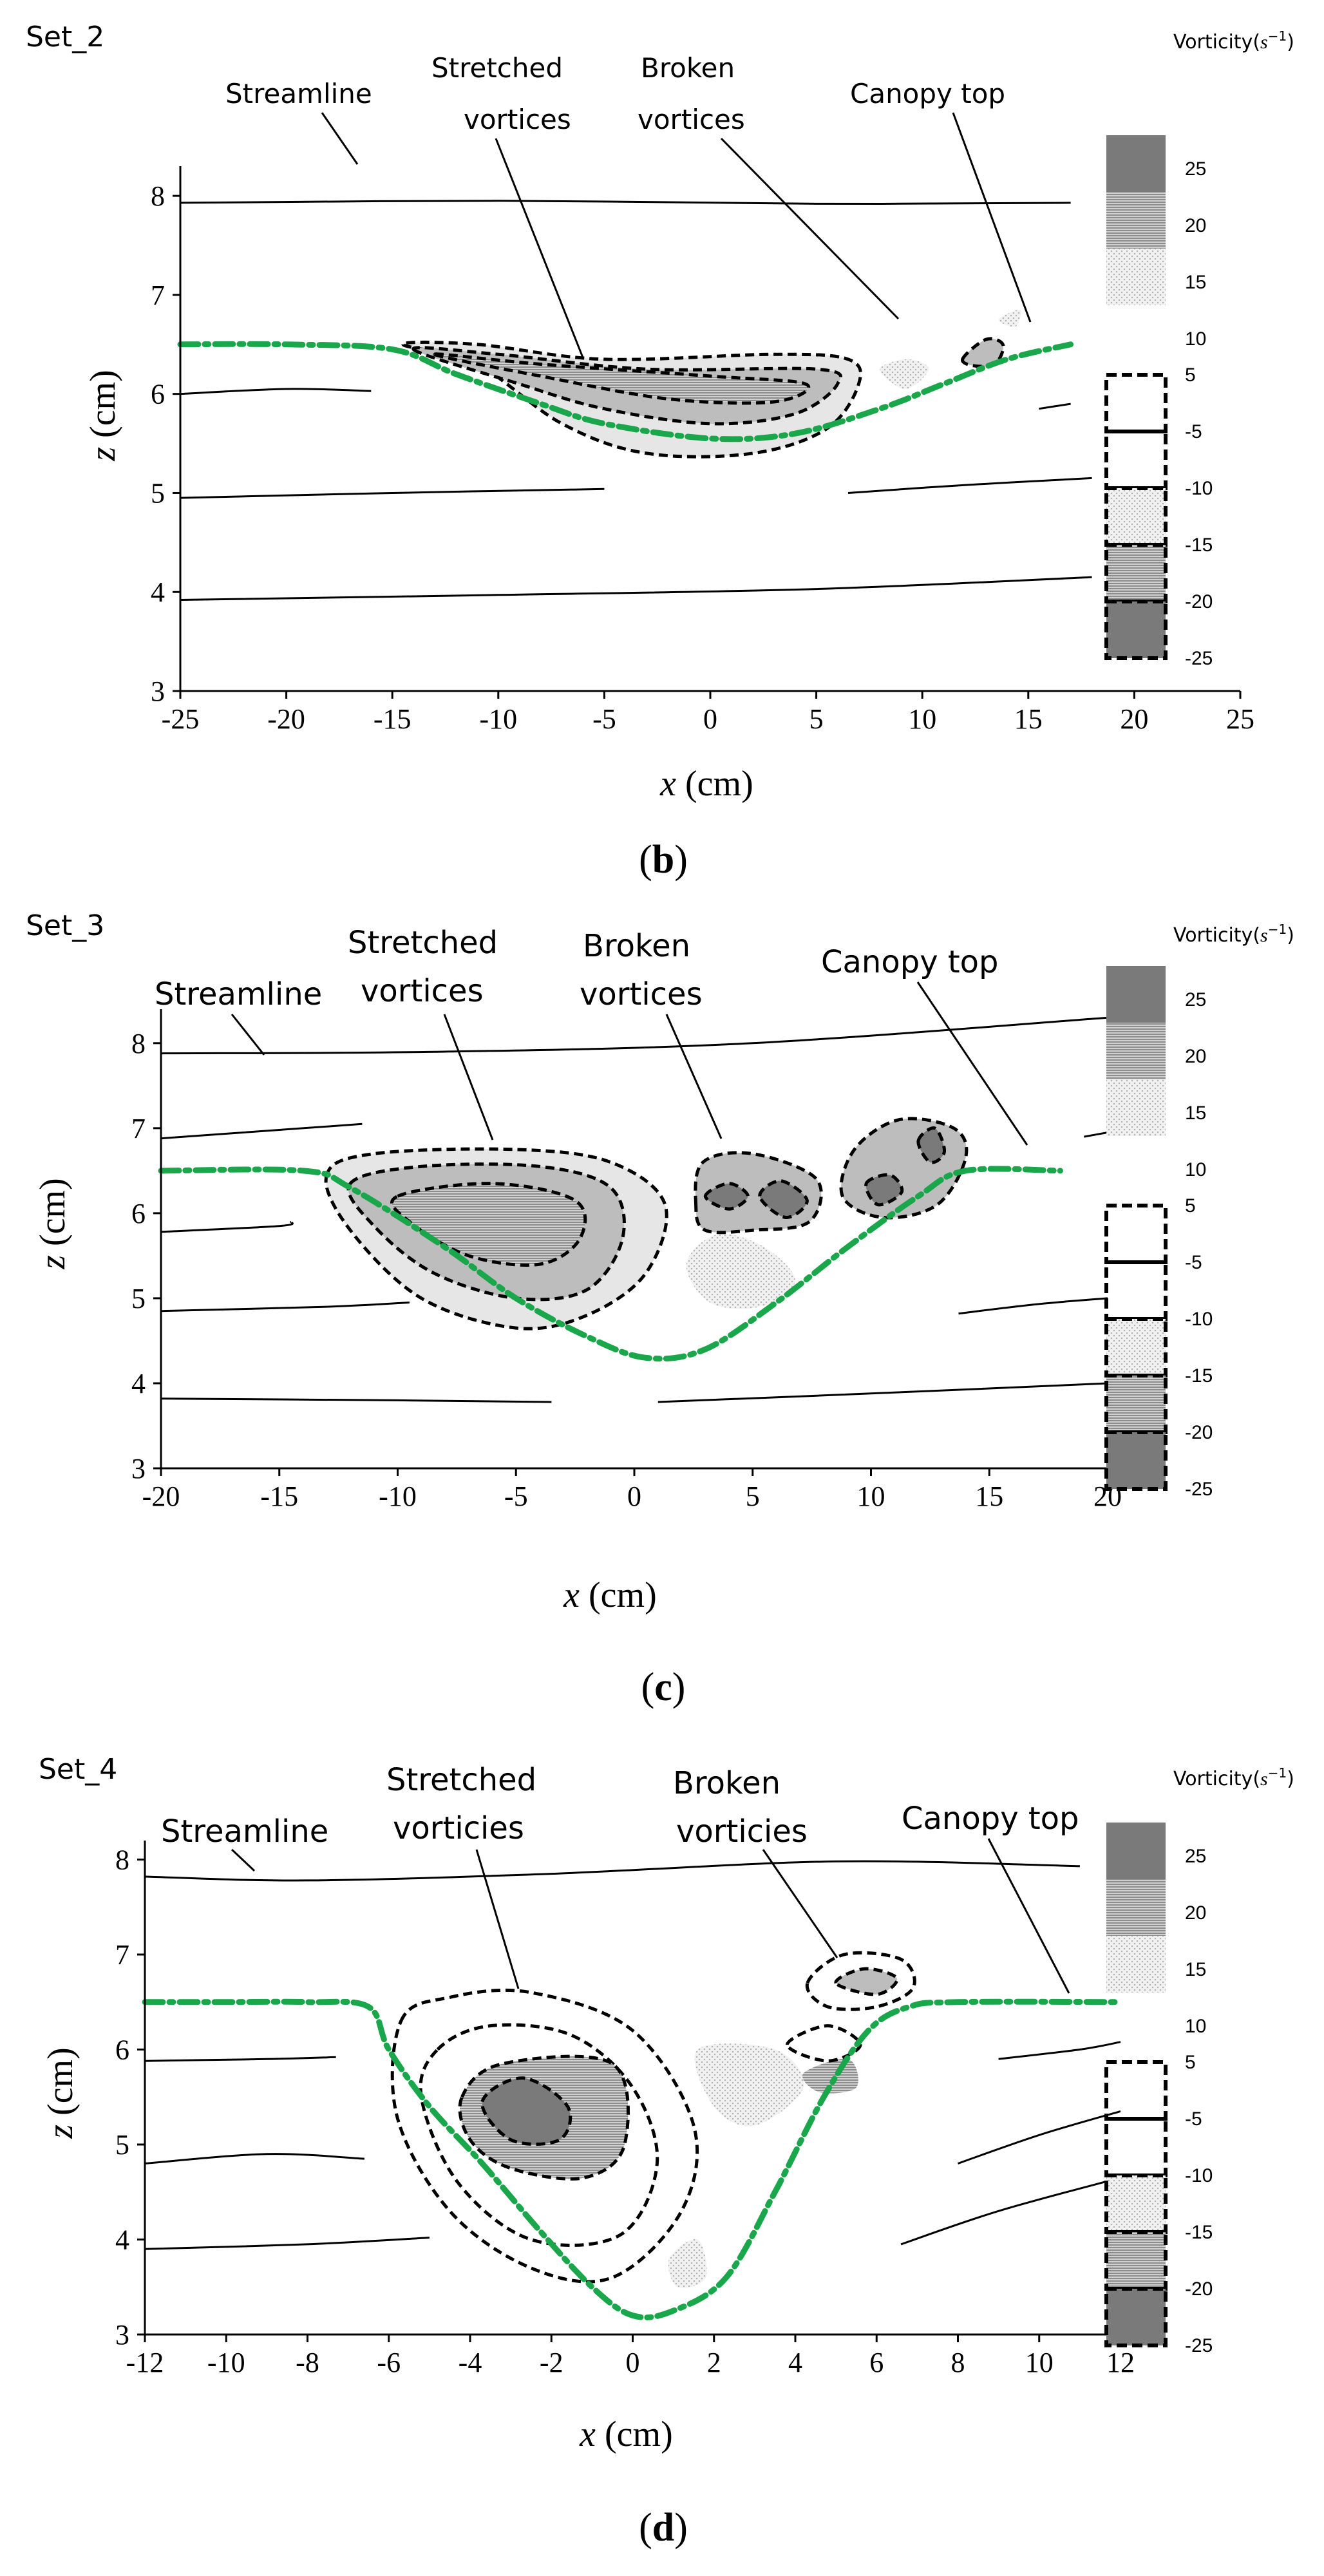 The height and width of the screenshot is (2576, 1324). I want to click on legend-label: 25, so click(1195, 1000).